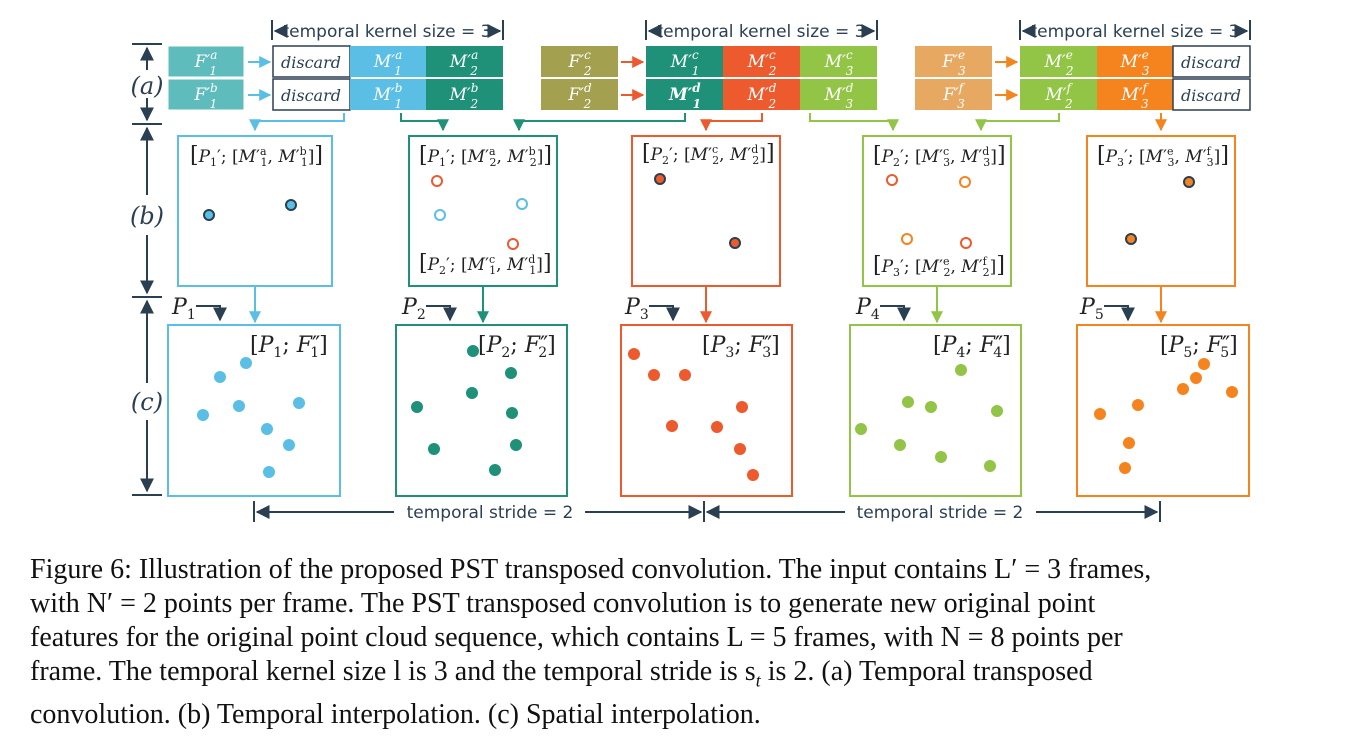 The image size is (1371, 754). I want to click on spatial-interp-panel-4: [P4; F″4], so click(935, 410).